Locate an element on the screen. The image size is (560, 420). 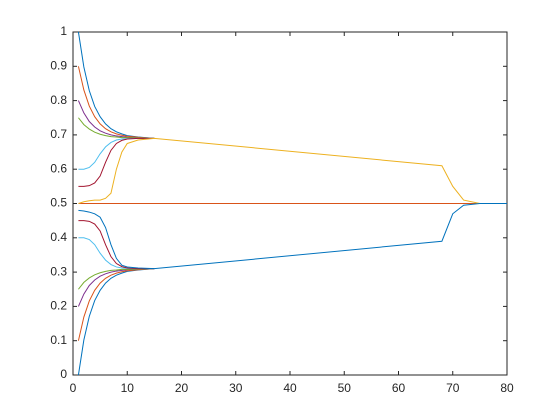
x-tick-label: 60 is located at coordinates (399, 388).